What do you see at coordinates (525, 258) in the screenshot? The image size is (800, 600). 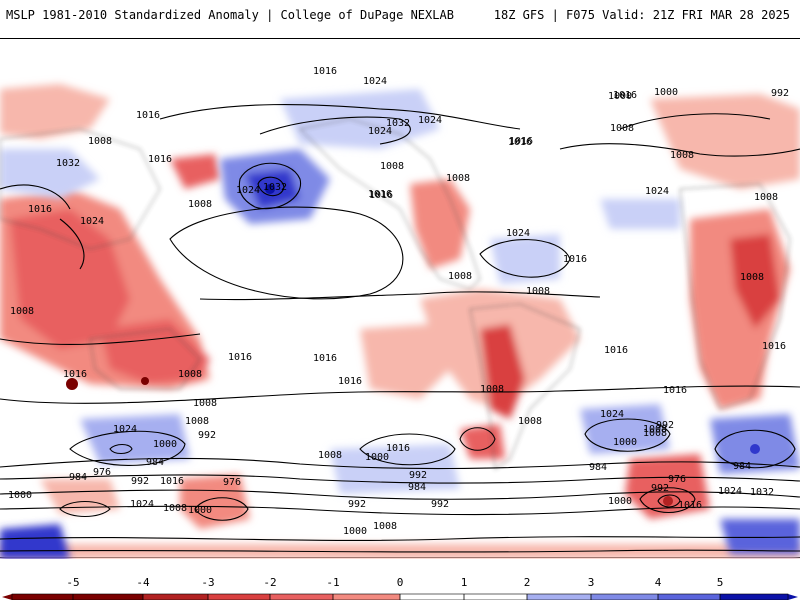 I see `isobar-atlantic-high` at bounding box center [525, 258].